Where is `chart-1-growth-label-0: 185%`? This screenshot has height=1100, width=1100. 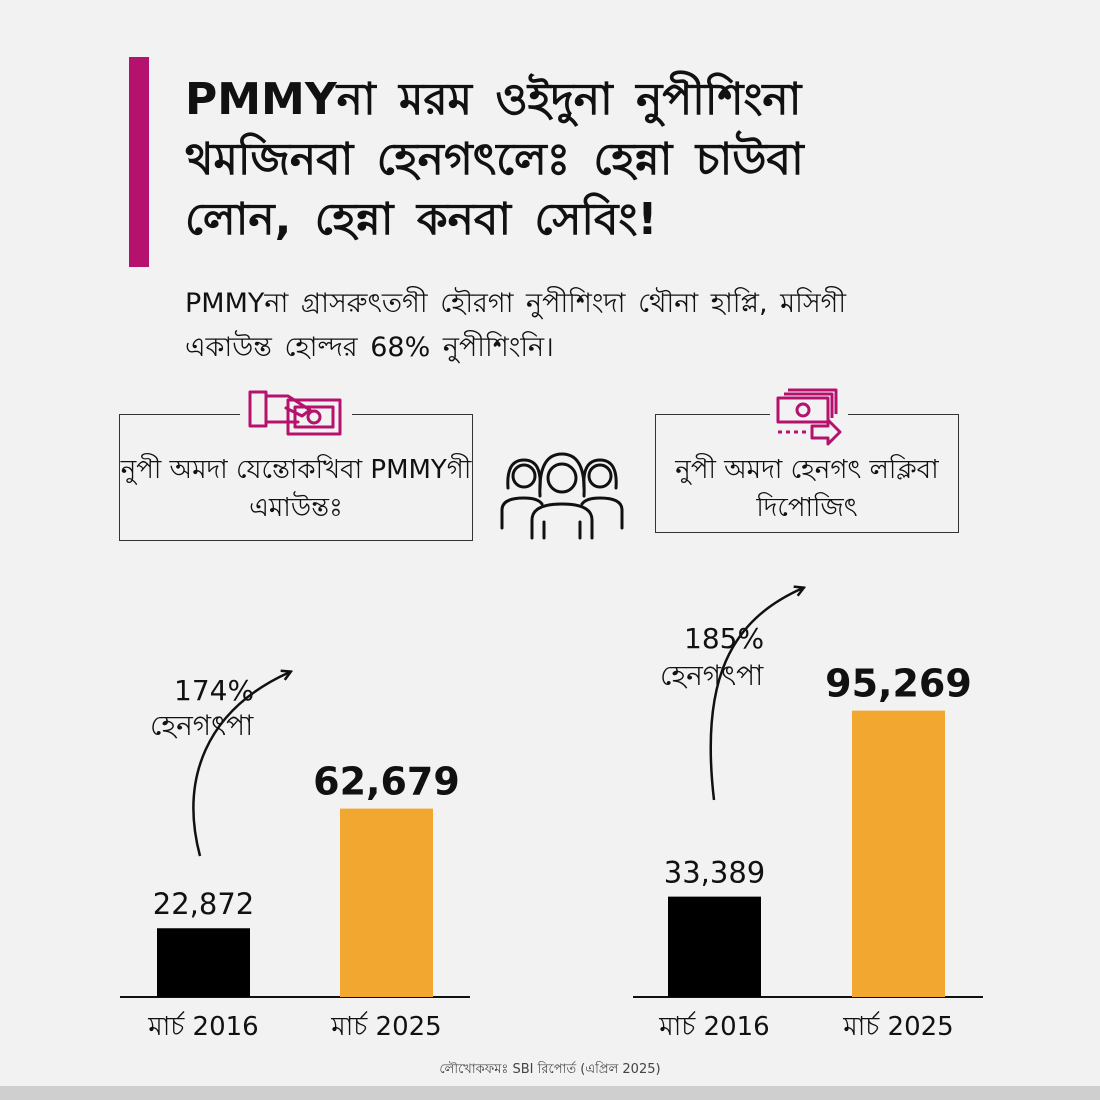 chart-1-growth-label-0: 185% is located at coordinates (724, 638).